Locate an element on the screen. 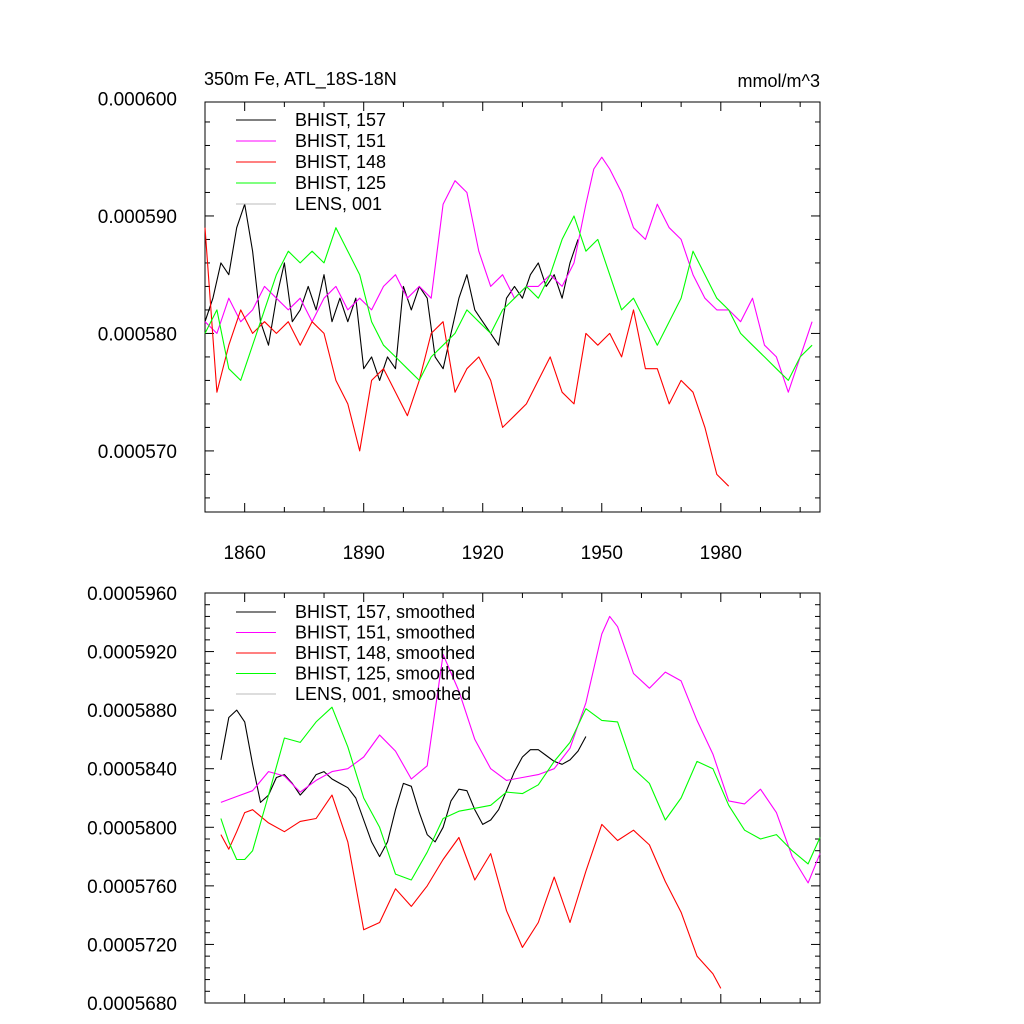 The height and width of the screenshot is (1024, 1024). legend-label: BHIST, 148 is located at coordinates (340, 162).